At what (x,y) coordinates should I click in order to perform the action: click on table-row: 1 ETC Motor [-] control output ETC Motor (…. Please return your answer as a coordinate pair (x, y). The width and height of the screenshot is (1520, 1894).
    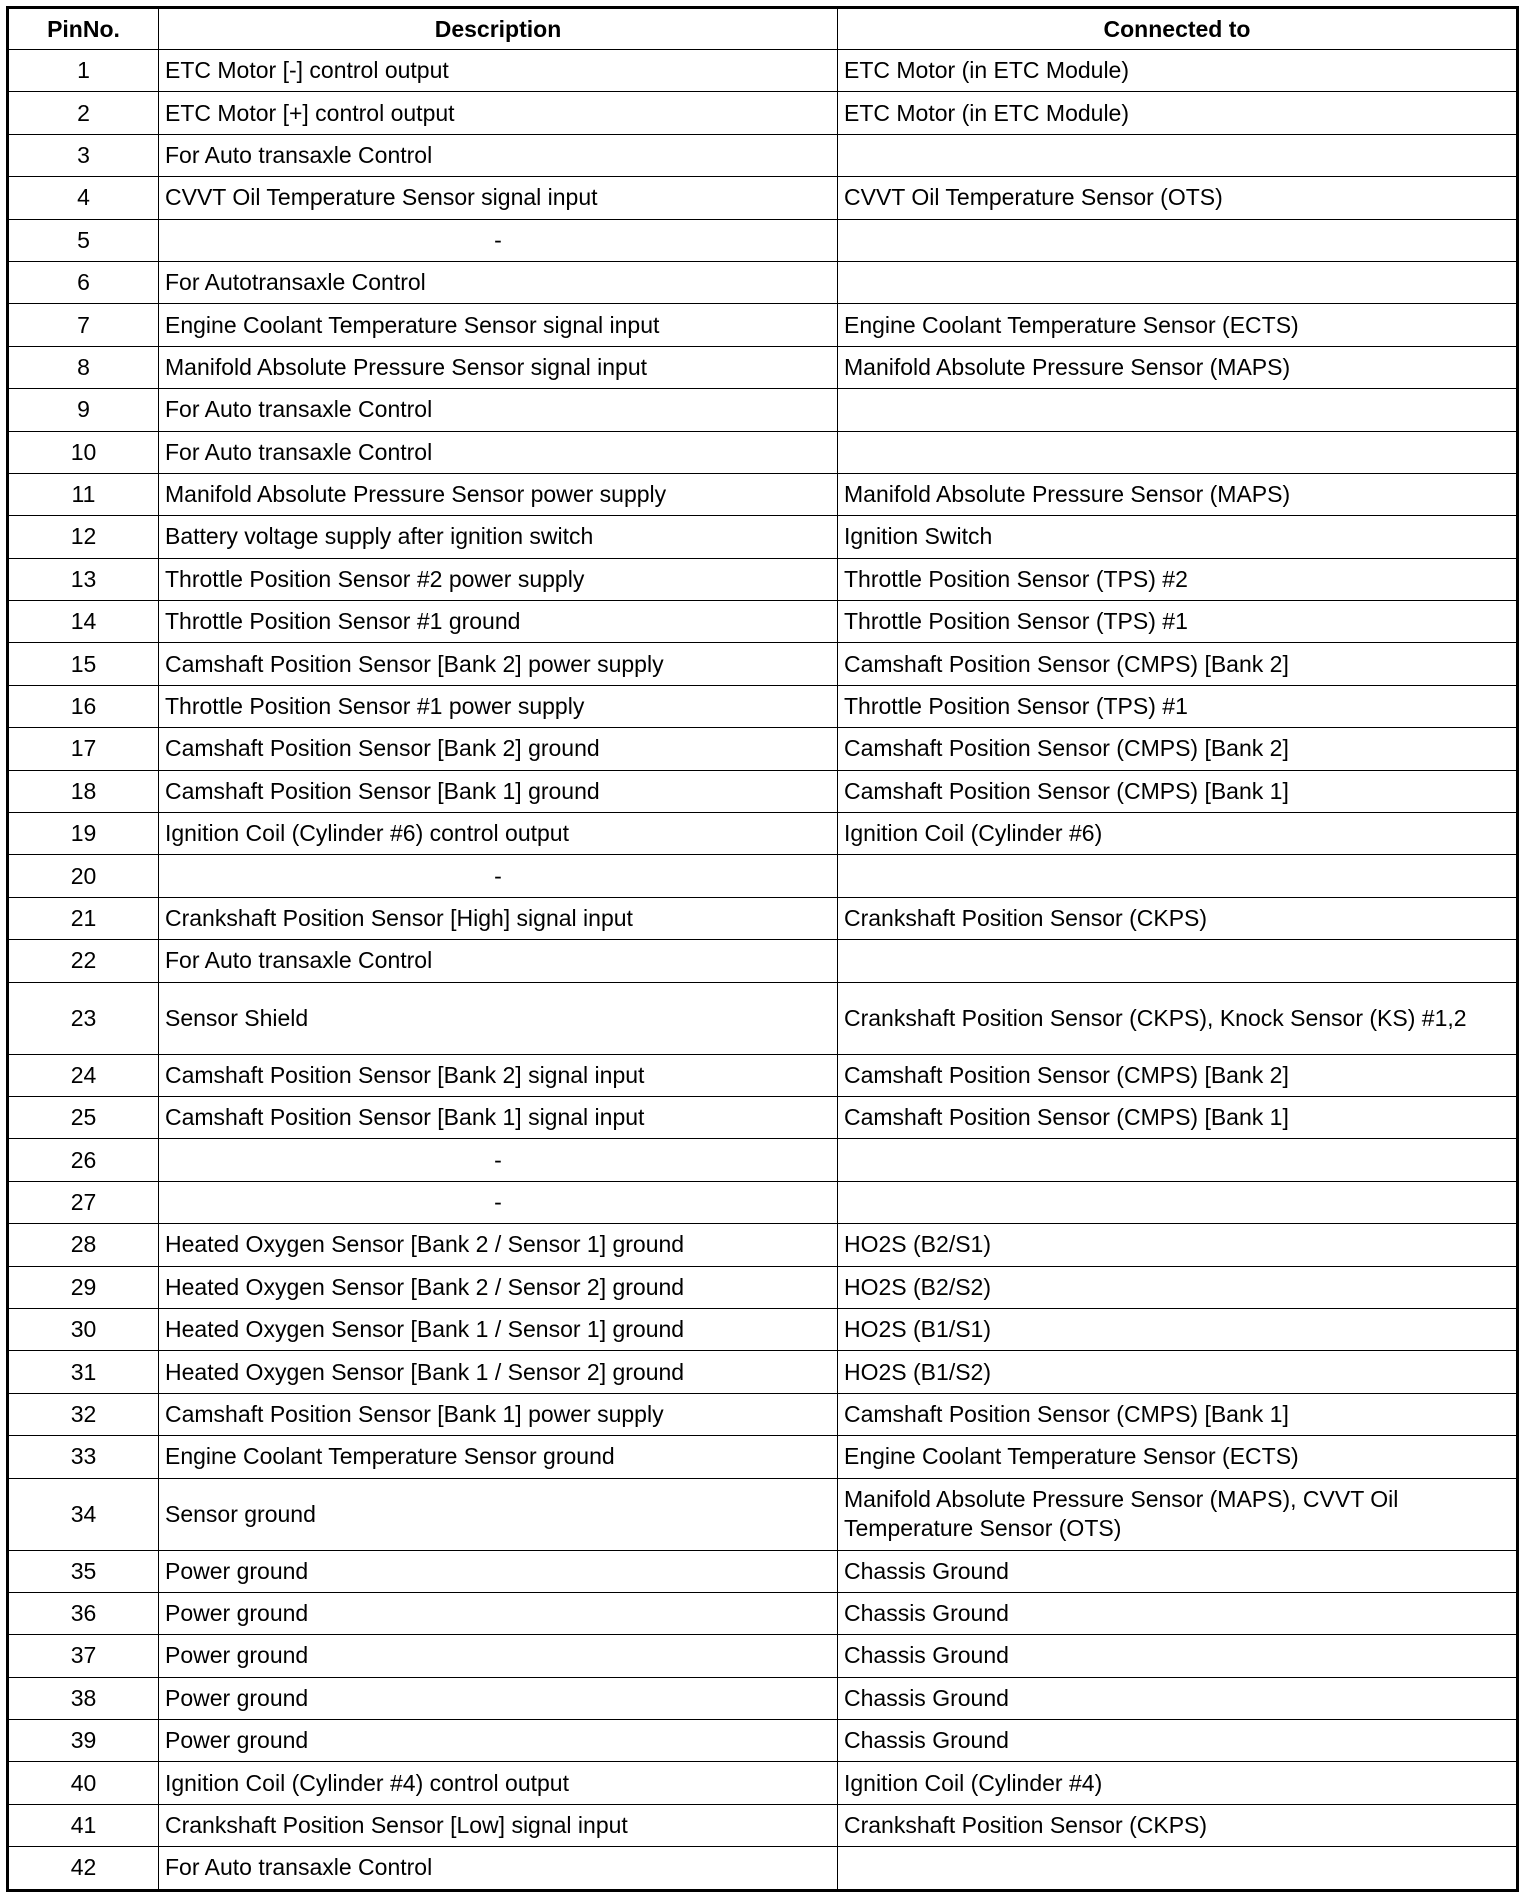
    Looking at the image, I should click on (762, 70).